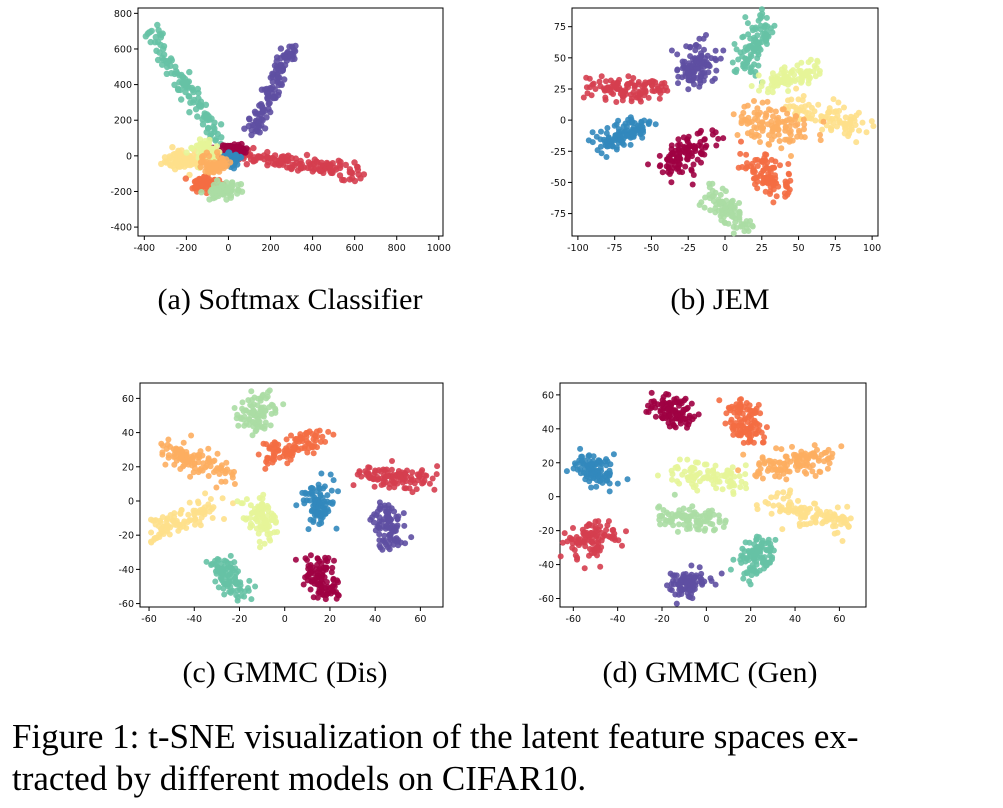  What do you see at coordinates (123, 49) in the screenshot?
I see `y-tick-label: 600` at bounding box center [123, 49].